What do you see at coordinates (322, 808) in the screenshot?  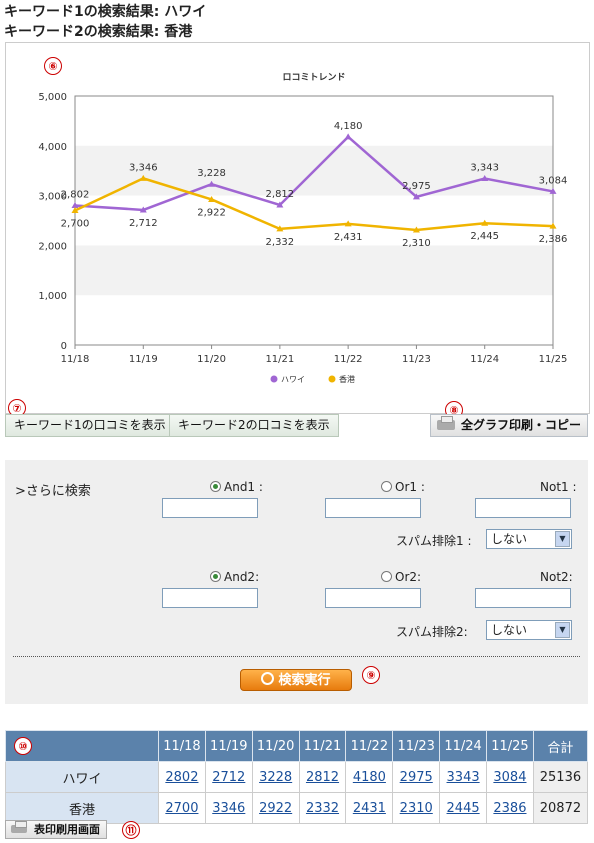 I see `count-link: 2332` at bounding box center [322, 808].